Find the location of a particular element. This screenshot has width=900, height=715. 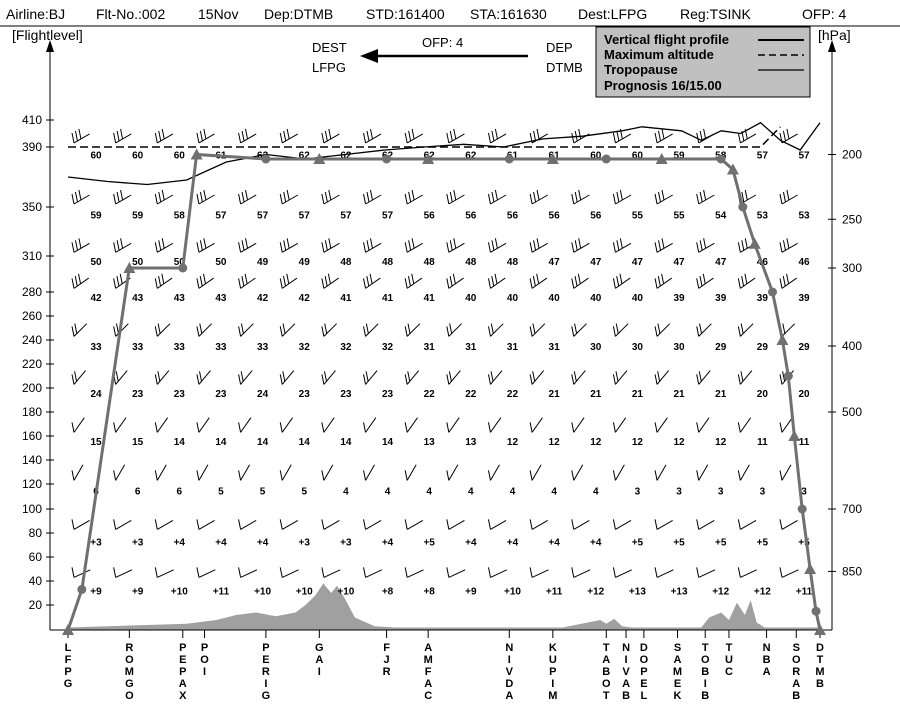

temperature-value: 32 is located at coordinates (305, 347).